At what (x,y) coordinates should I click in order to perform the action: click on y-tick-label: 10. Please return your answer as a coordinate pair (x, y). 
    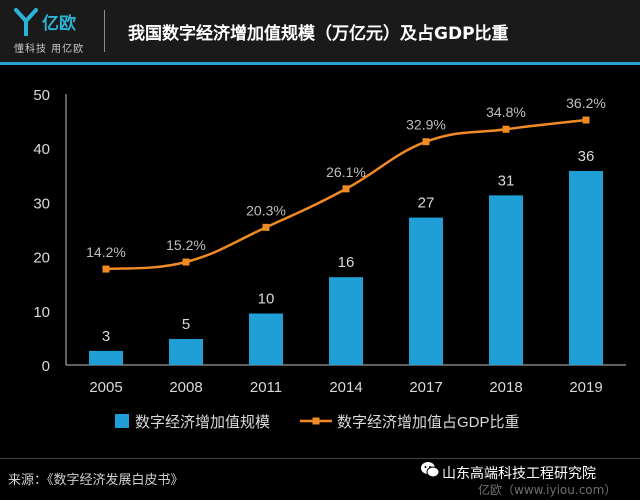
    Looking at the image, I should click on (41, 312).